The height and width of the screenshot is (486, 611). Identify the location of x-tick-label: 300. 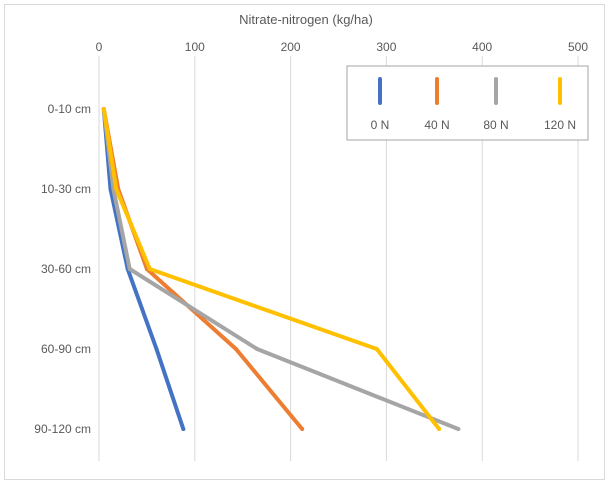
(386, 47).